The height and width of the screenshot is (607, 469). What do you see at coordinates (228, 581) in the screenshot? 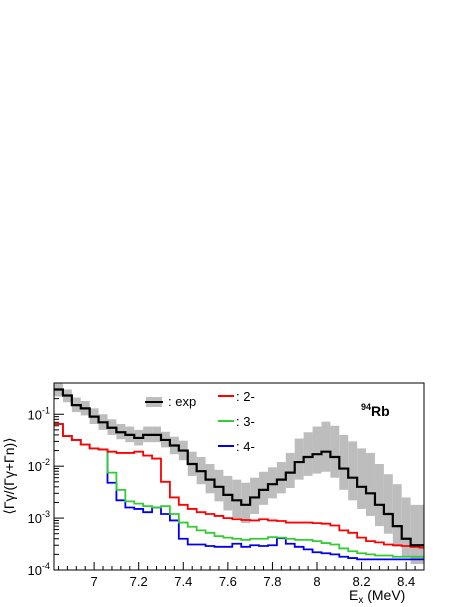
I see `x-tick-label: 7.6` at bounding box center [228, 581].